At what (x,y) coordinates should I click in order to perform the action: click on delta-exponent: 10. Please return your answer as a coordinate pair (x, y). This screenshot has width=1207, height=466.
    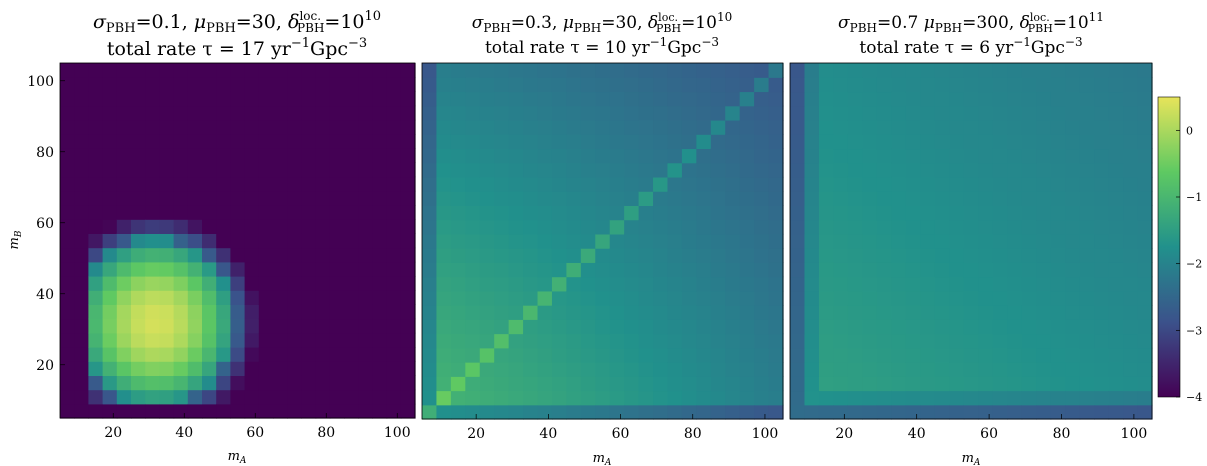
    Looking at the image, I should click on (724, 17).